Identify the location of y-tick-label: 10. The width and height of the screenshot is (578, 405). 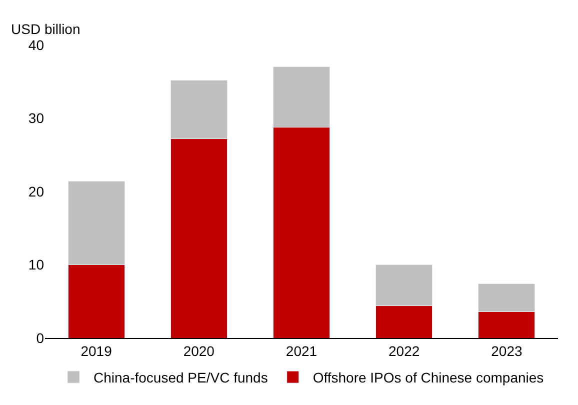
(36, 264).